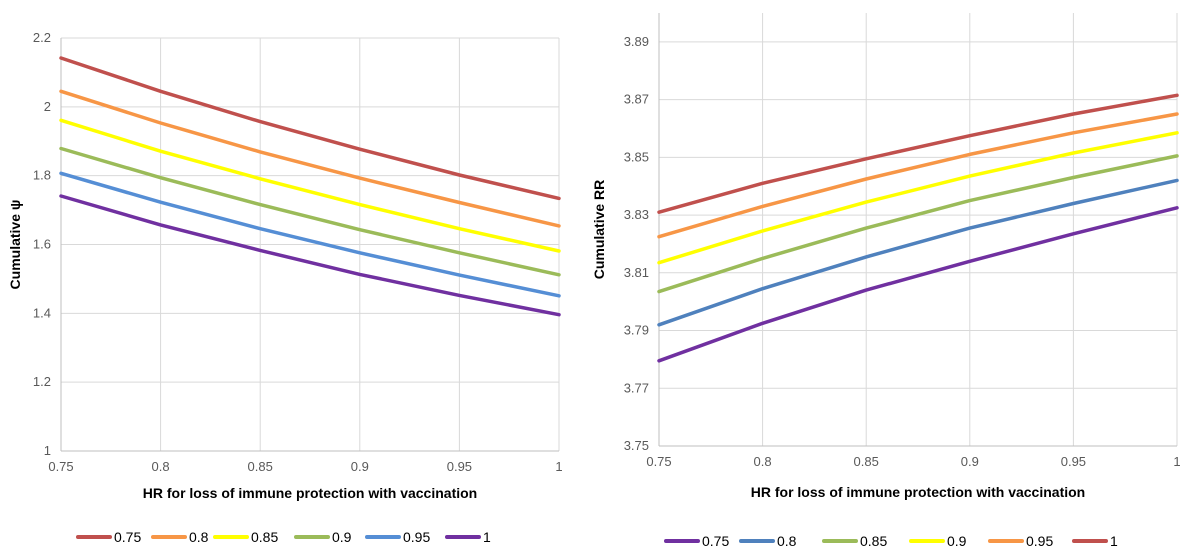 This screenshot has height=546, width=1182. I want to click on y-tick-label: 1.8, so click(42, 175).